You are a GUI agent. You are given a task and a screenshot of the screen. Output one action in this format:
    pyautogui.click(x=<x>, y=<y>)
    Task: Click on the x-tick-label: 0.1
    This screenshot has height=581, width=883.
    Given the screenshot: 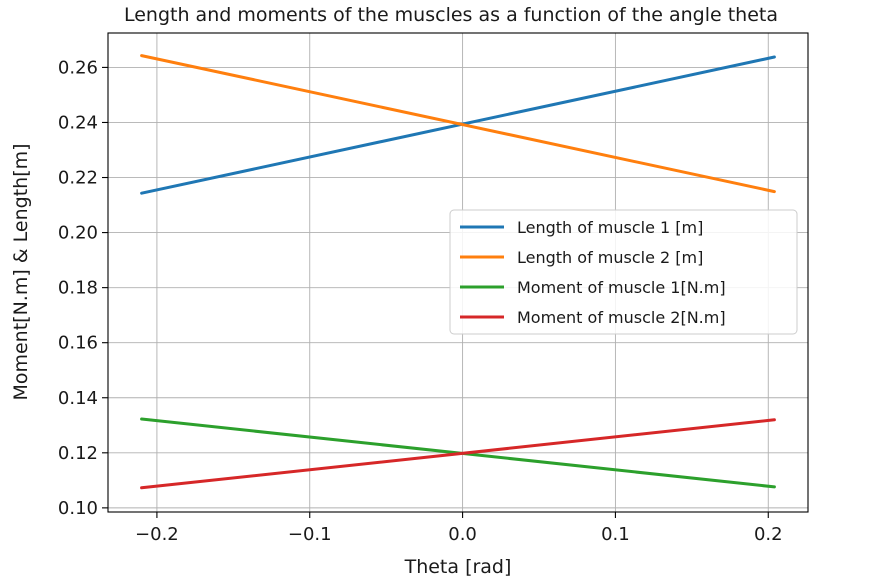 What is the action you would take?
    pyautogui.click(x=615, y=534)
    